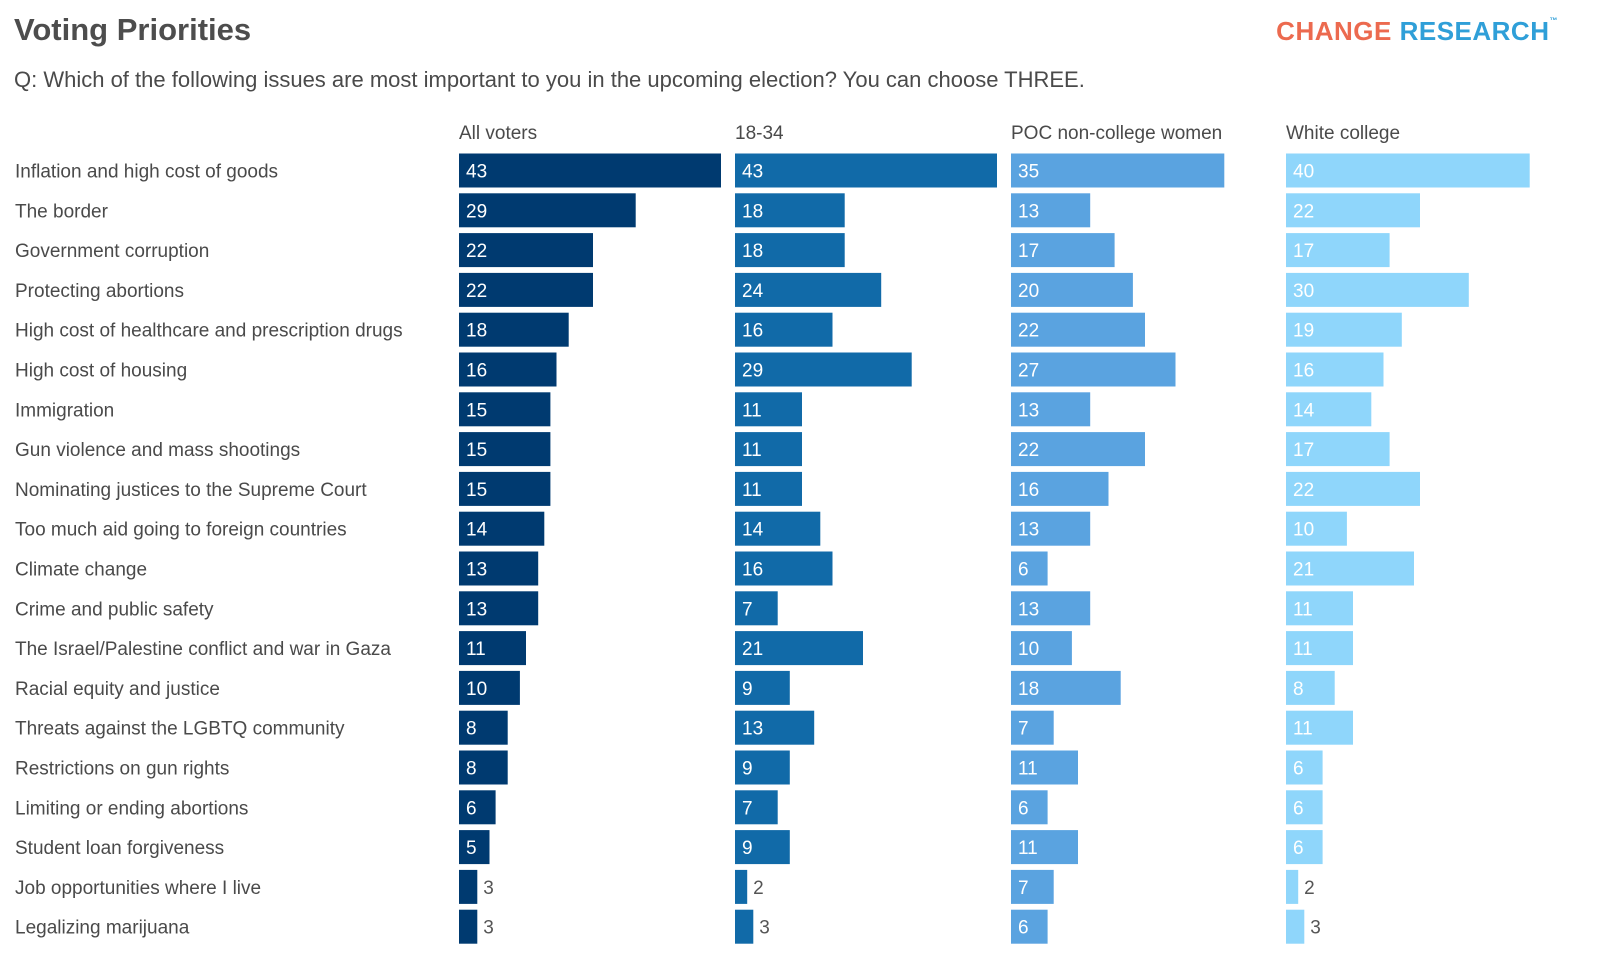 This screenshot has width=1600, height=978. Describe the element at coordinates (799, 648) in the screenshot. I see `bar-18-34-the-israel-palestine-conflict-and-war-in-gaza` at that location.